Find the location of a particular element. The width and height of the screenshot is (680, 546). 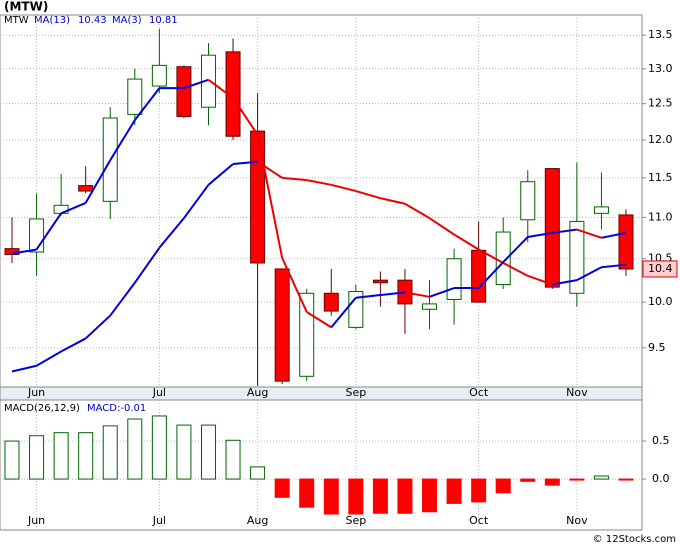

y-tick-label: 0.0 is located at coordinates (661, 478).